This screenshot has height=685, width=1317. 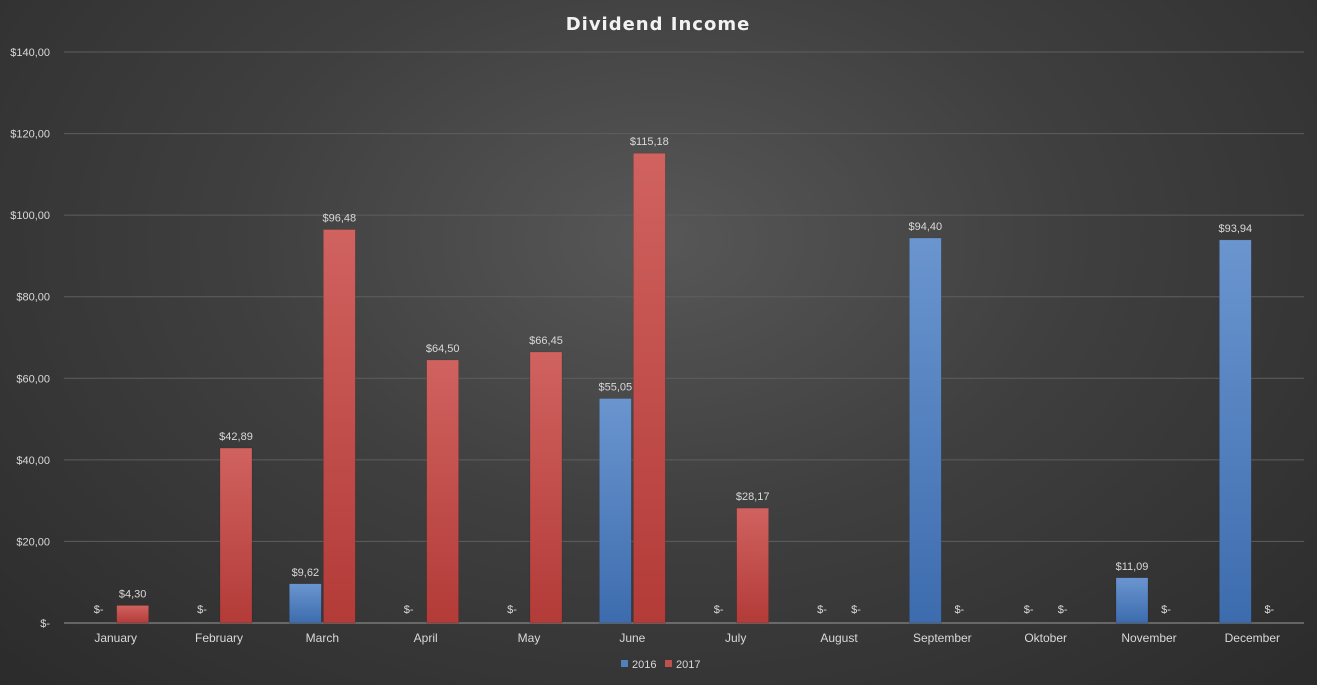 I want to click on y-tick-label: $80,00, so click(x=33, y=298).